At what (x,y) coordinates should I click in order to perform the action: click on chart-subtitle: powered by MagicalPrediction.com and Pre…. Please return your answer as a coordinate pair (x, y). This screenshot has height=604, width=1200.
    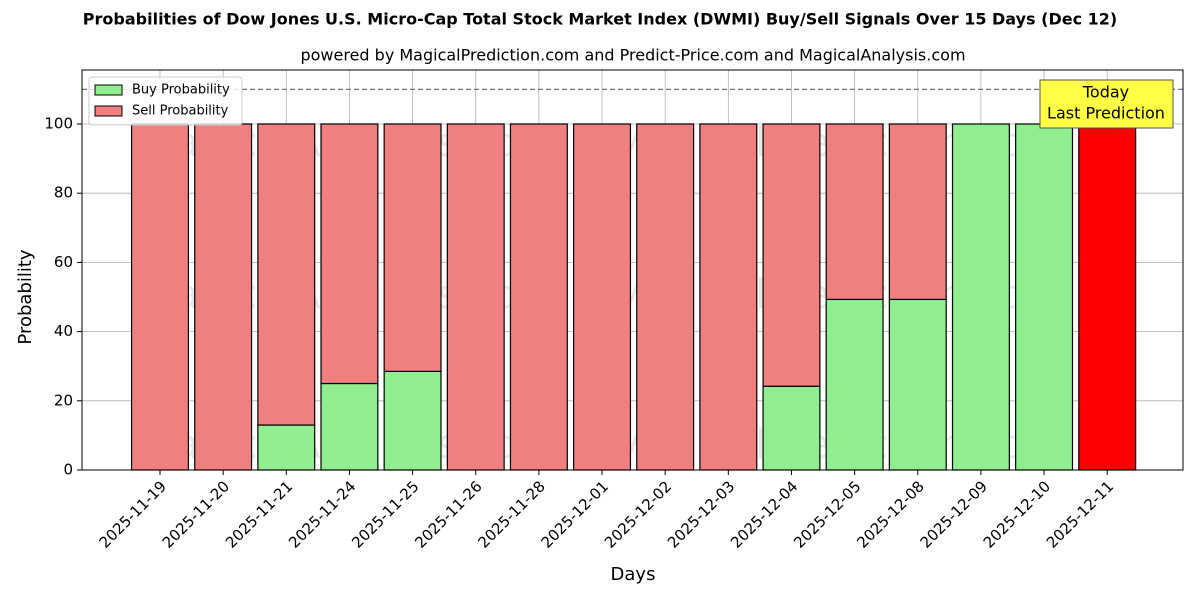
    Looking at the image, I should click on (632, 55).